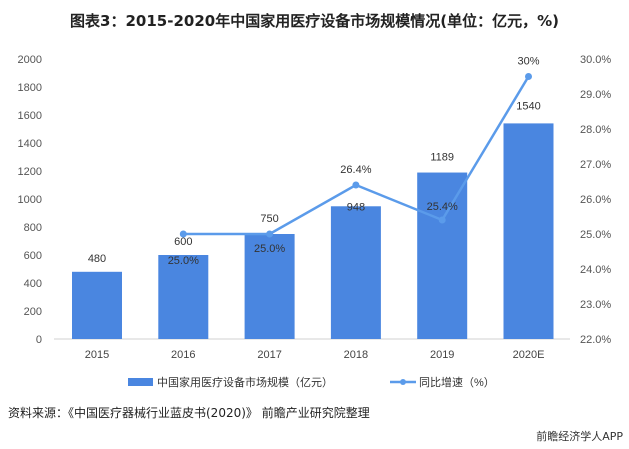 The image size is (629, 449). What do you see at coordinates (595, 235) in the screenshot?
I see `right-tick-label: 25.0%` at bounding box center [595, 235].